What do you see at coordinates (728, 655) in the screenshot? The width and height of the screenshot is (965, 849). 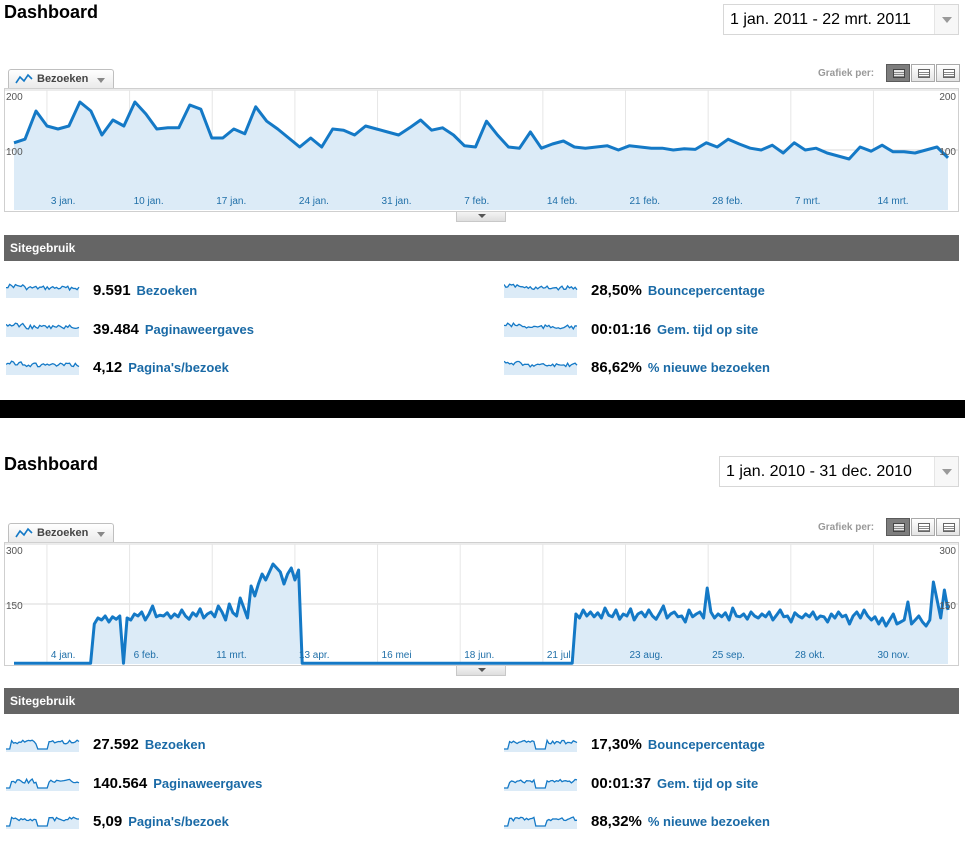 I see `x-tick-label: 25 sep.` at bounding box center [728, 655].